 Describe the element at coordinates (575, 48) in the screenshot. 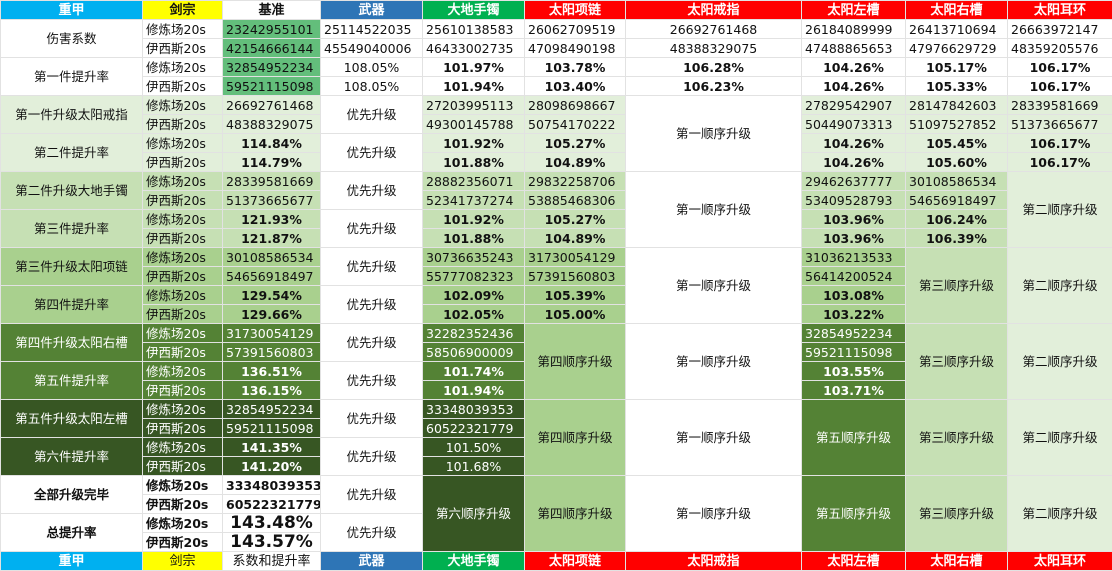

I see `cell-value: 47098490198` at that location.